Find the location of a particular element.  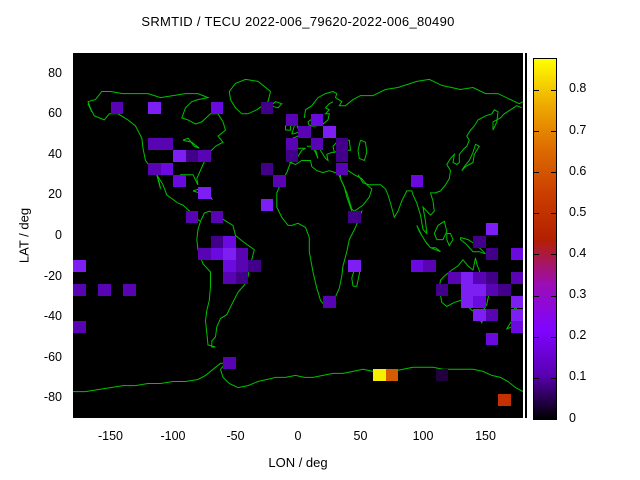

y-tick-label: 20 is located at coordinates (55, 194).